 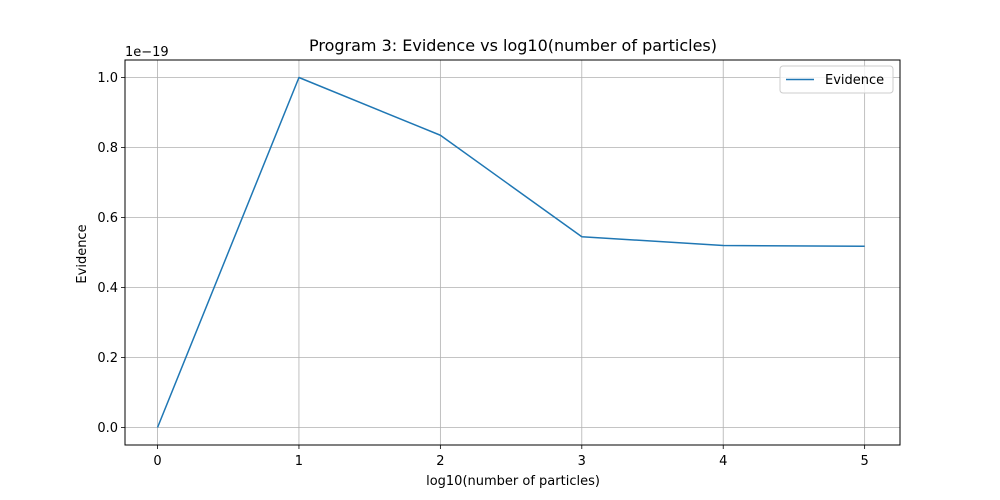 I want to click on y-tick-label: 0.4, so click(x=107, y=288).